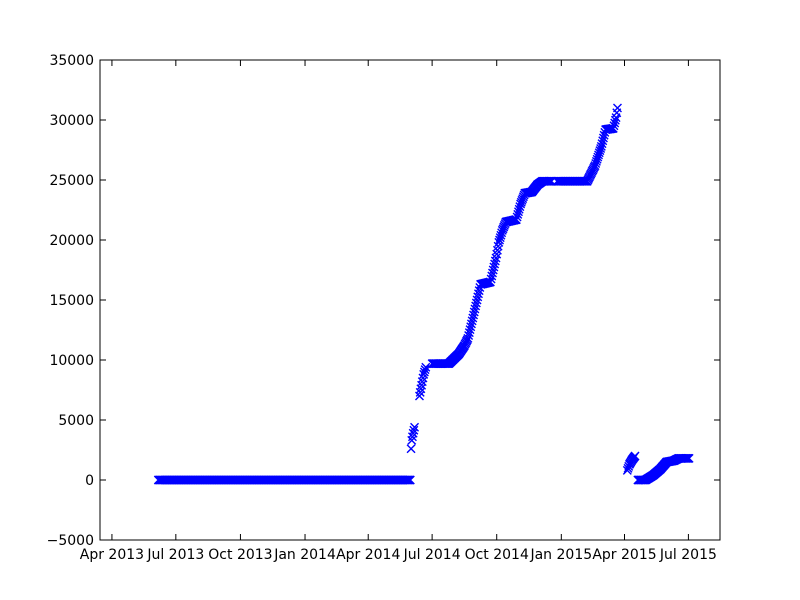 The image size is (800, 600). What do you see at coordinates (71, 181) in the screenshot?
I see `y-tick-label: 25000` at bounding box center [71, 181].